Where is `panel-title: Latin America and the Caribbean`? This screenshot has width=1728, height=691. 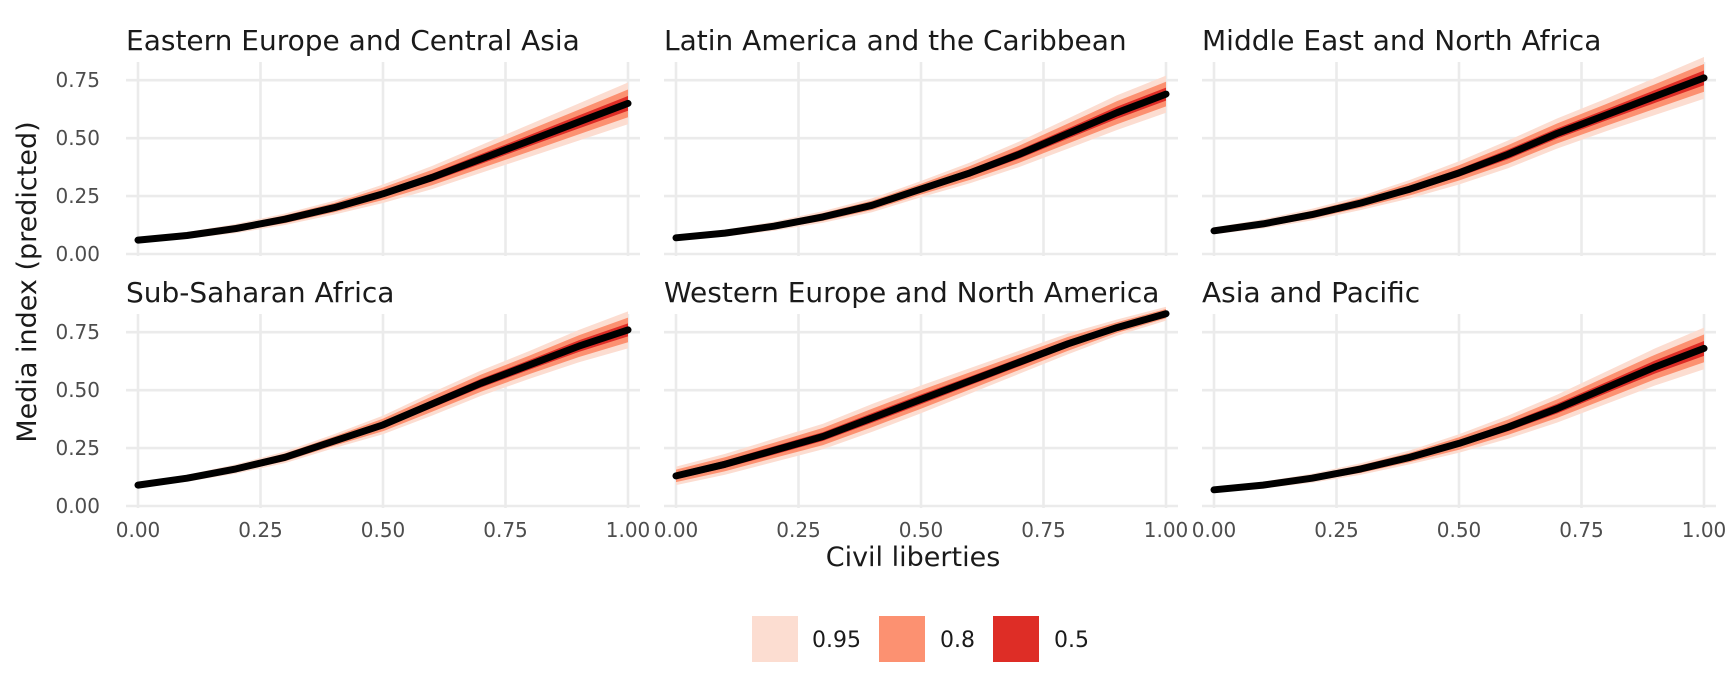
panel-title: Latin America and the Caribbean is located at coordinates (895, 40).